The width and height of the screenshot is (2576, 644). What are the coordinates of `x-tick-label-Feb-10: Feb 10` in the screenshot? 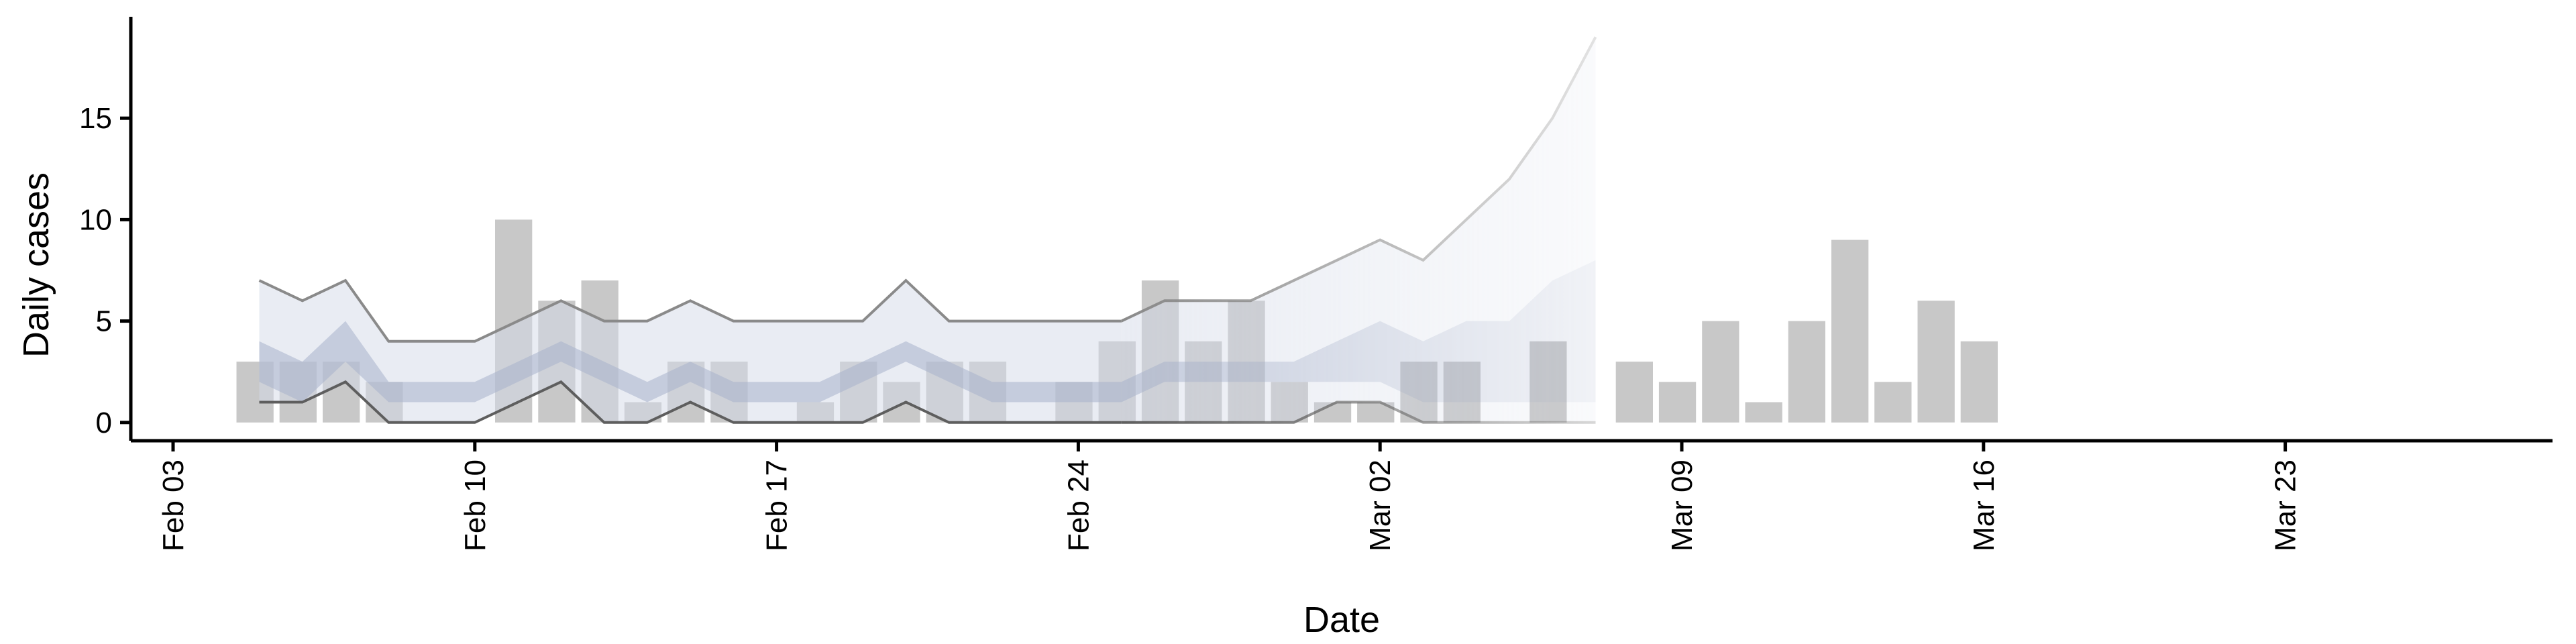 It's located at (475, 505).